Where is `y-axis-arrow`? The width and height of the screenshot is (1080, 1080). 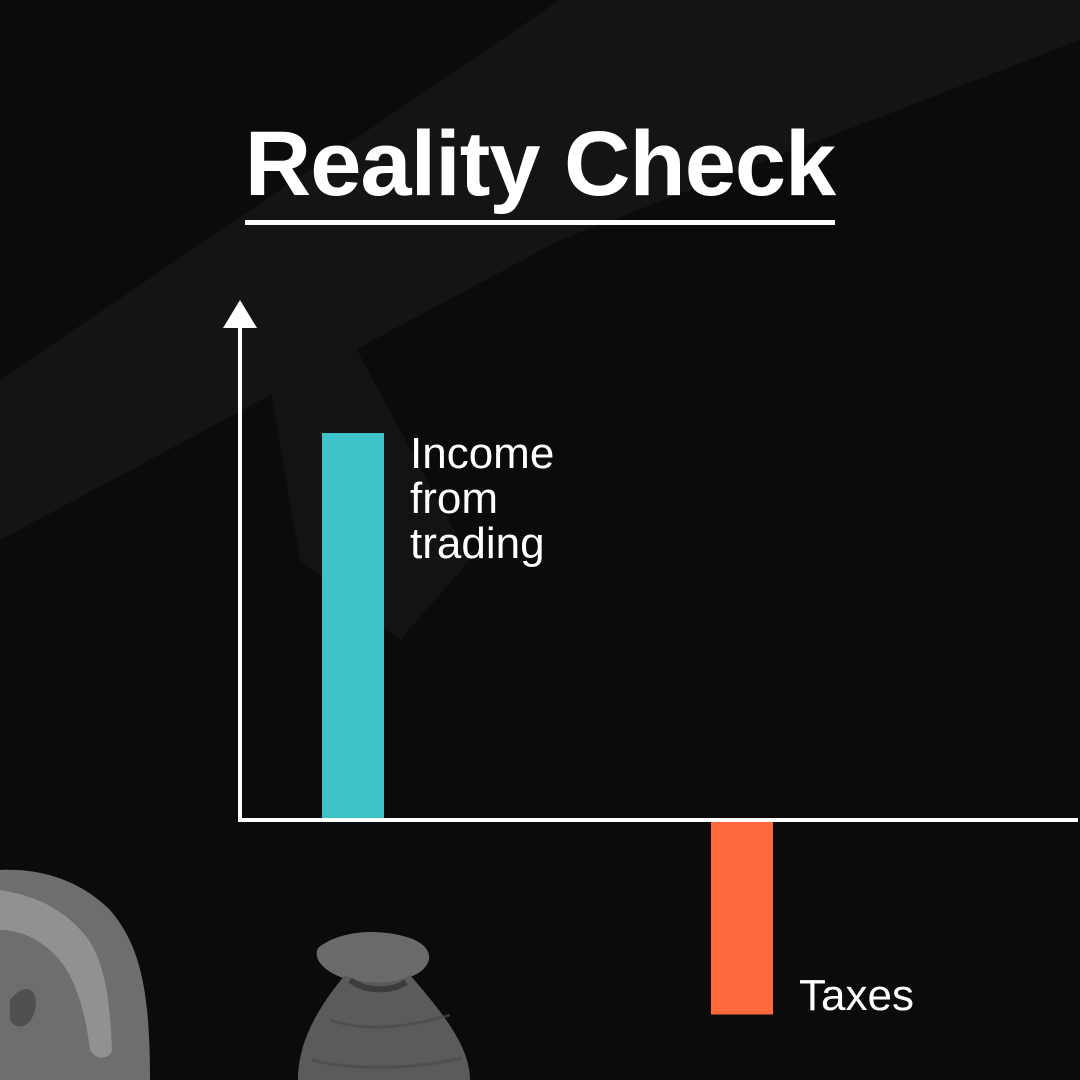 y-axis-arrow is located at coordinates (240, 314).